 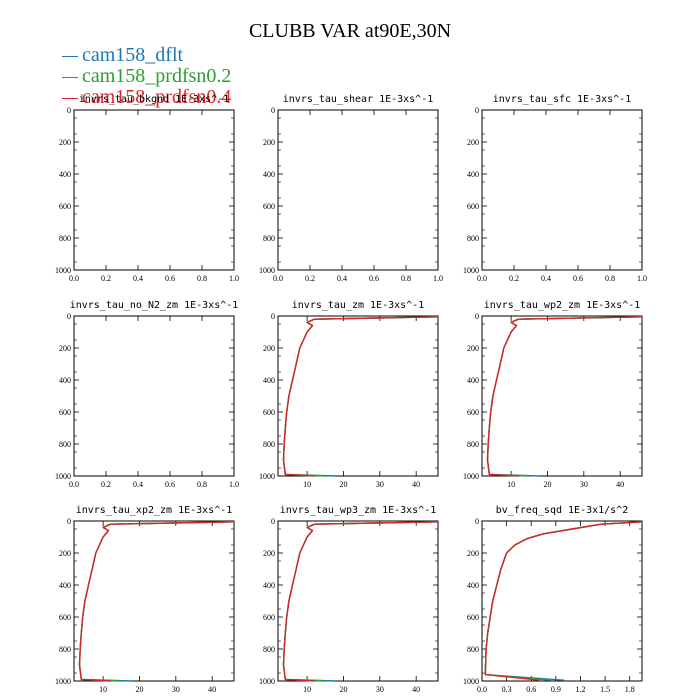 What do you see at coordinates (154, 510) in the screenshot?
I see `panel-title: invrs_tau_xp2_zm 1E-3xs^-1` at bounding box center [154, 510].